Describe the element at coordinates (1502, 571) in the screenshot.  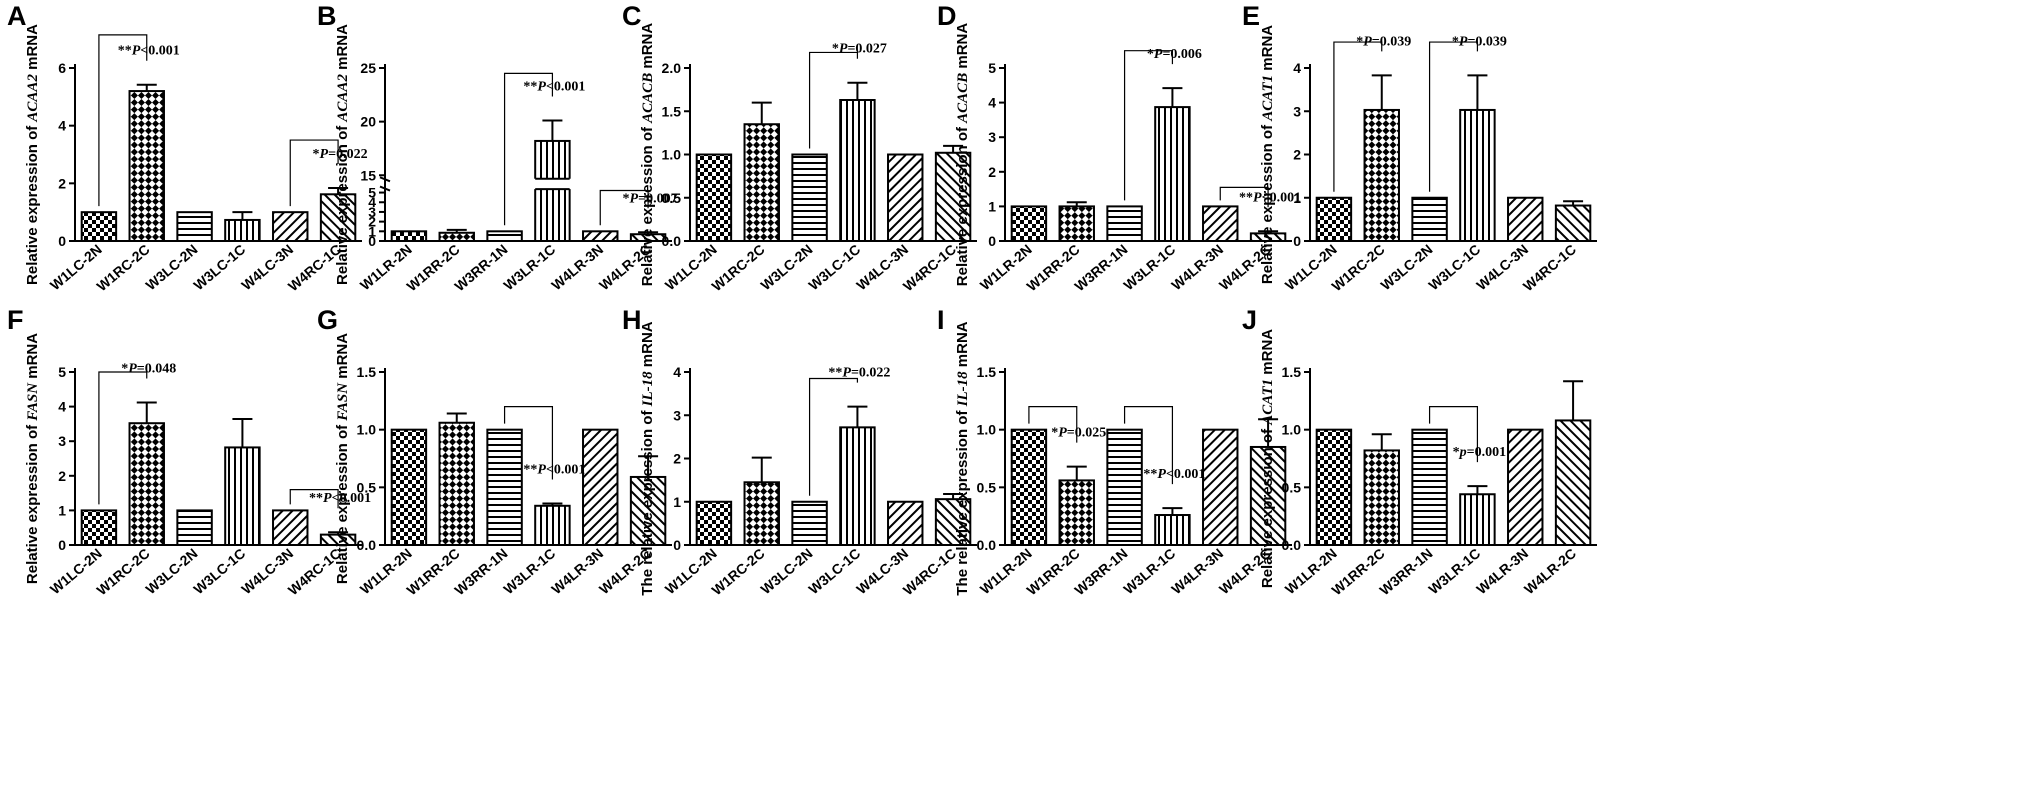
I see `x-tick-label: W4LR-3N` at that location.